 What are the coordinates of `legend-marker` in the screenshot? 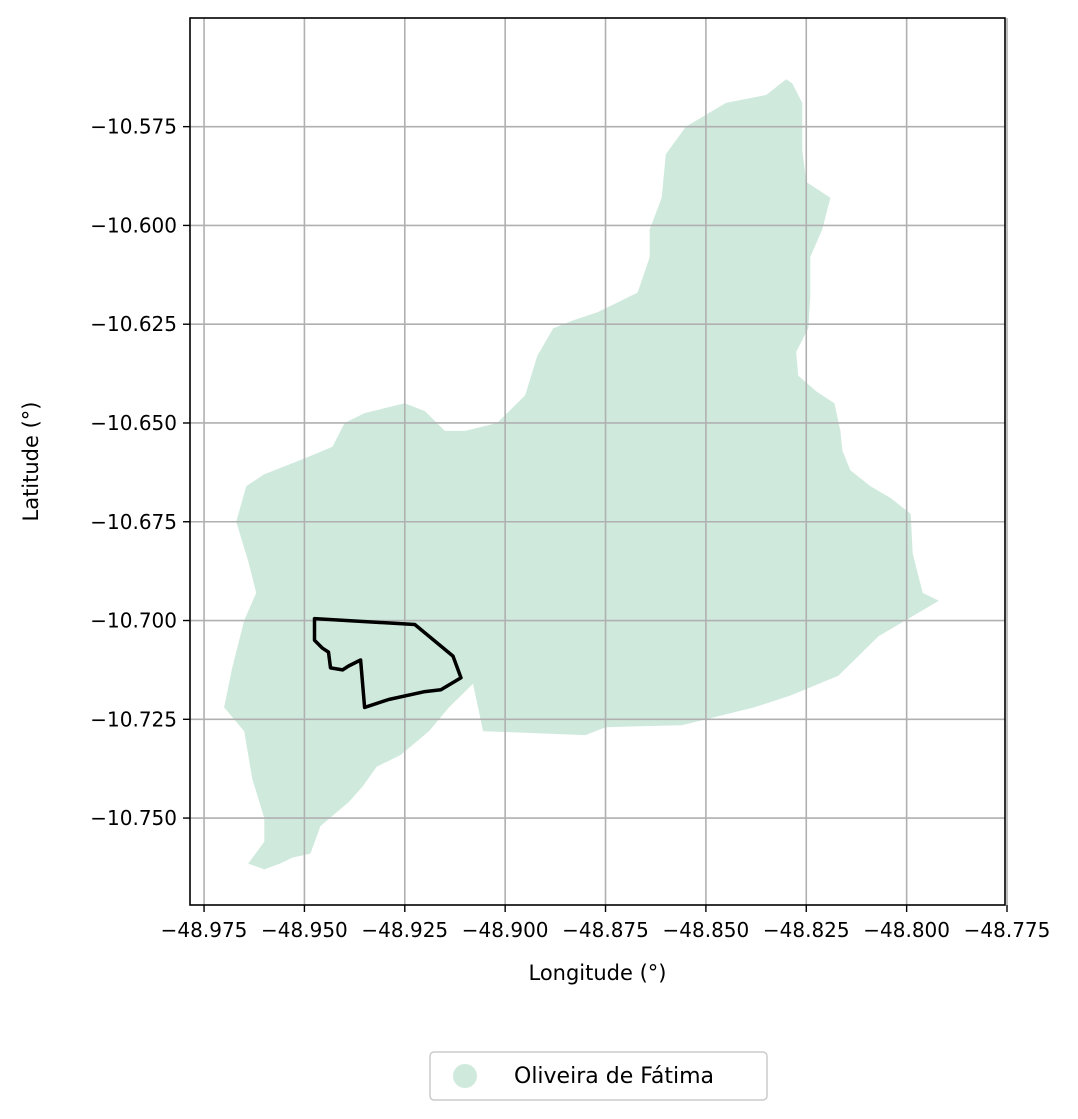 It's located at (465, 1076).